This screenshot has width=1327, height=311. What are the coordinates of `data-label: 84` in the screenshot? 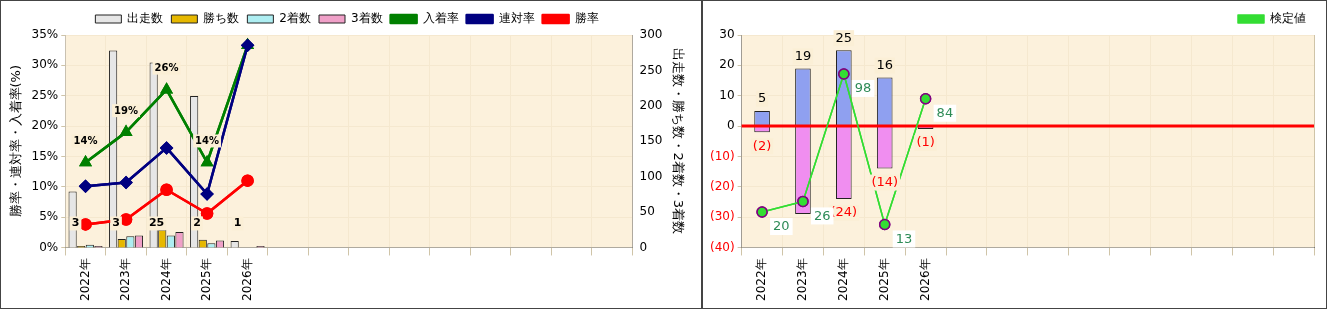 It's located at (945, 113).